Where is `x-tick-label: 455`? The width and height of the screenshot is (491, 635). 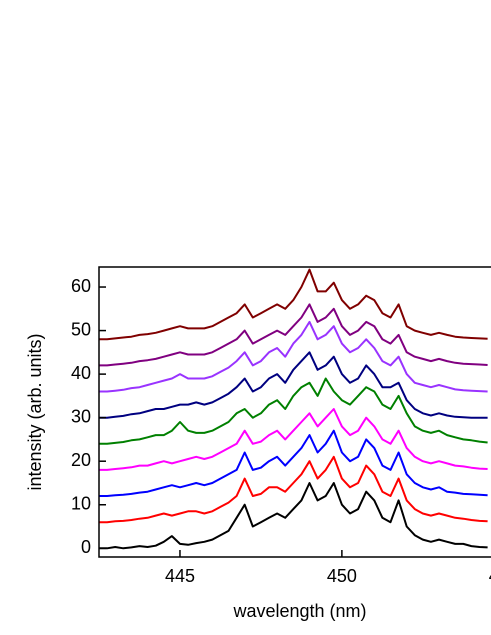
x-tick-label: 455 is located at coordinates (490, 576).